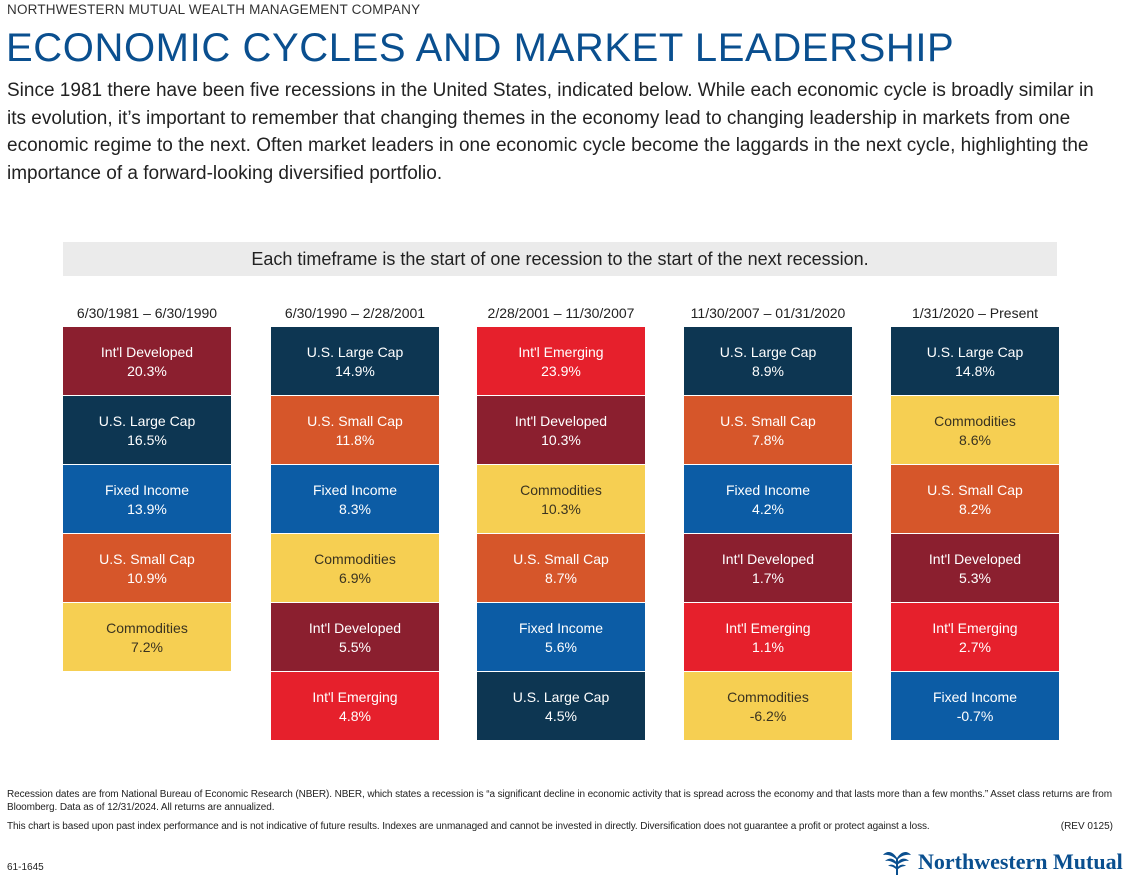  What do you see at coordinates (147, 499) in the screenshot?
I see `asset-cell: Fixed Income 13.9%` at bounding box center [147, 499].